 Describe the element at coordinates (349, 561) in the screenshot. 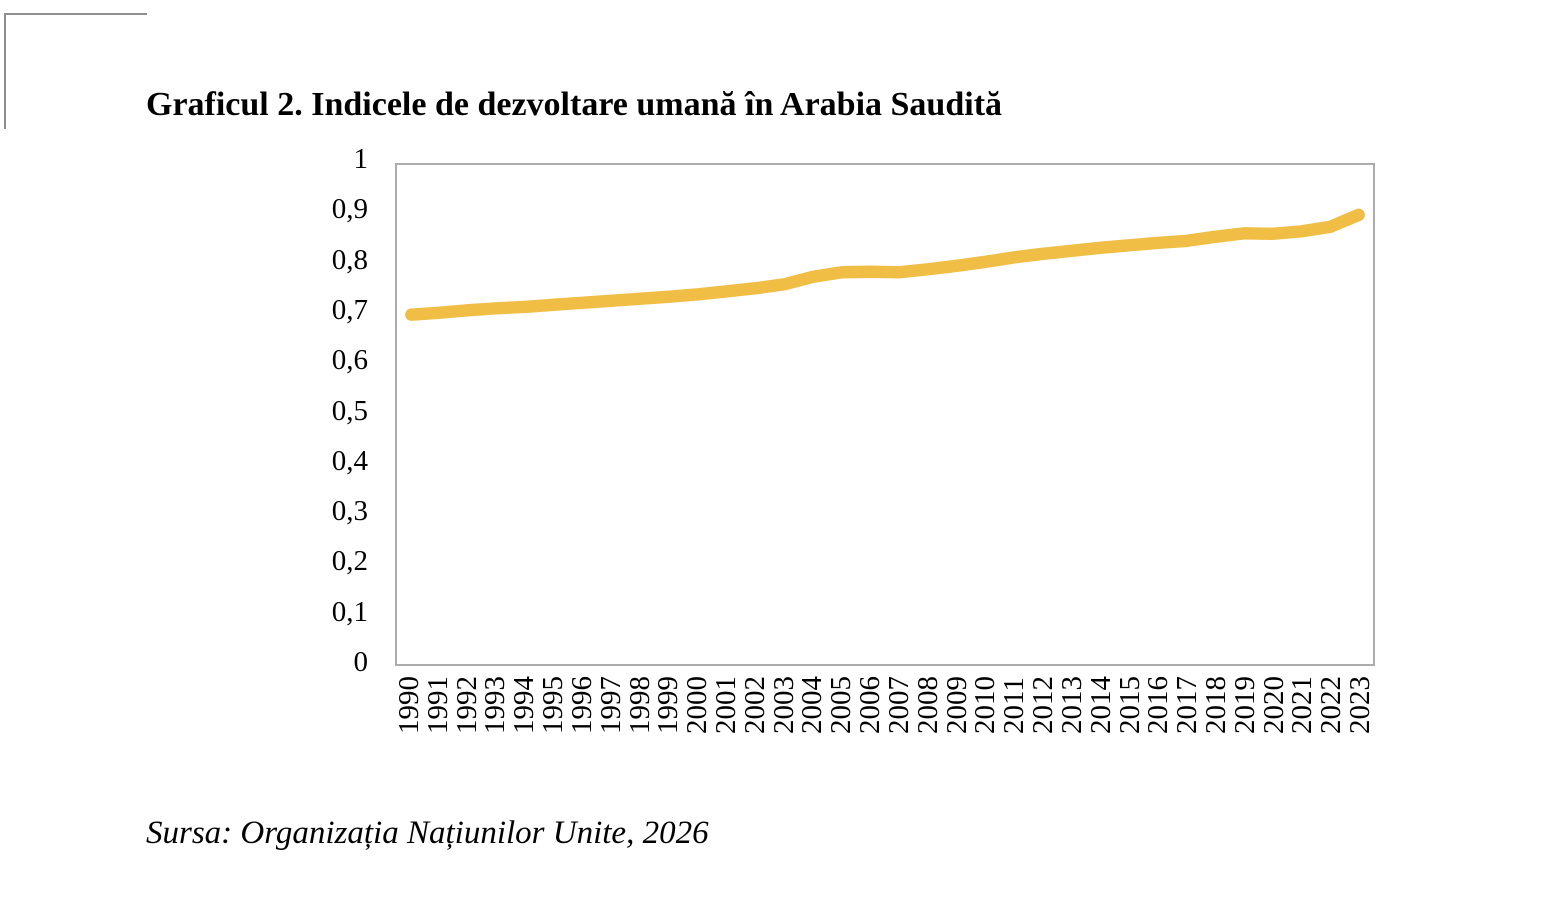

I see `y-axis-tick-label: 0,2` at that location.